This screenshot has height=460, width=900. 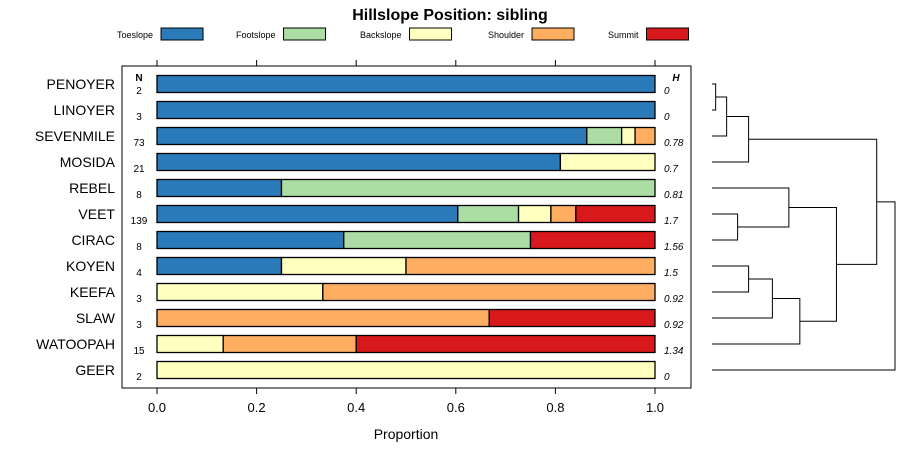 I want to click on count-label: 15, so click(x=139, y=351).